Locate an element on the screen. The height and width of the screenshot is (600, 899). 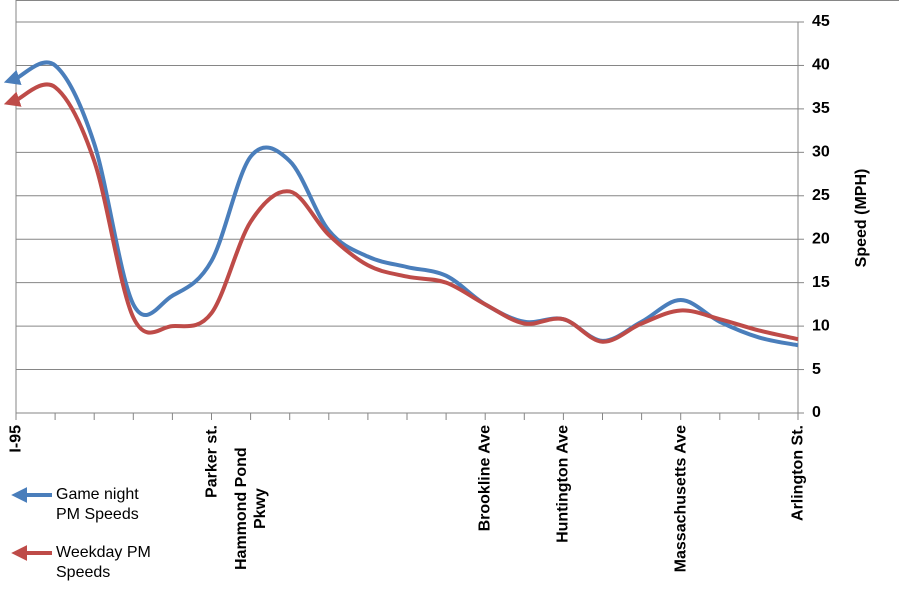
y-tick-label: 35 is located at coordinates (821, 108).